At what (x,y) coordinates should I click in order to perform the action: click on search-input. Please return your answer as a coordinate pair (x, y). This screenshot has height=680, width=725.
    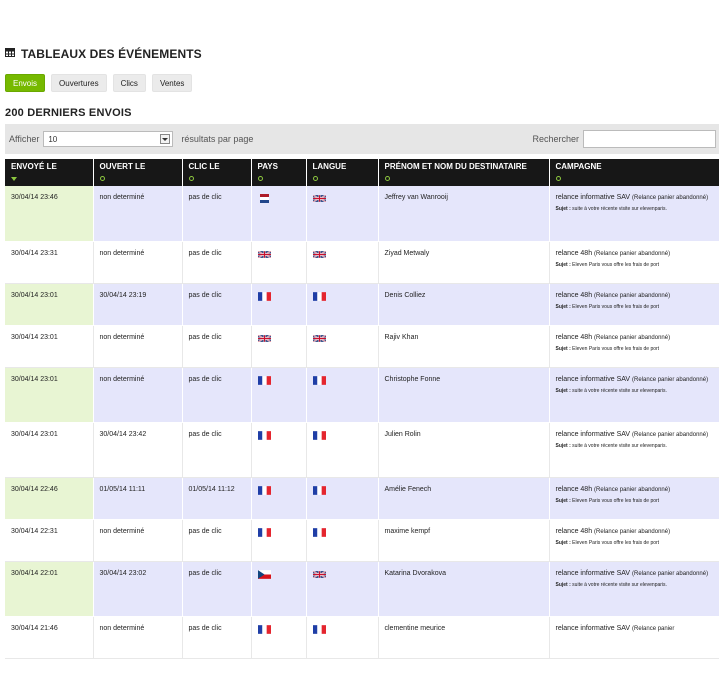
    Looking at the image, I should click on (649, 139).